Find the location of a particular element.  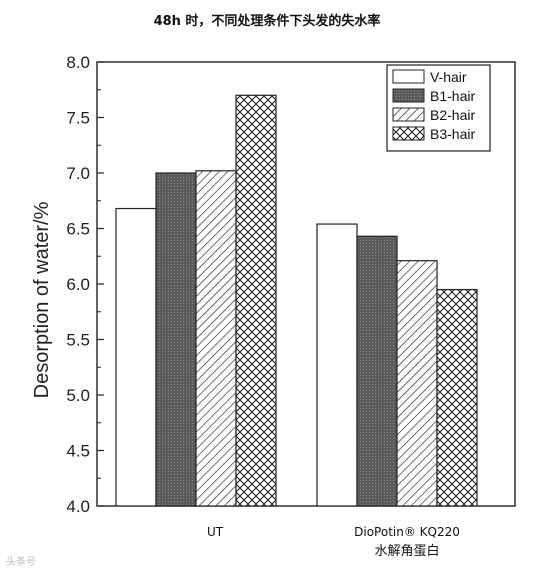

y-tick-label: 8.0 is located at coordinates (78, 62).